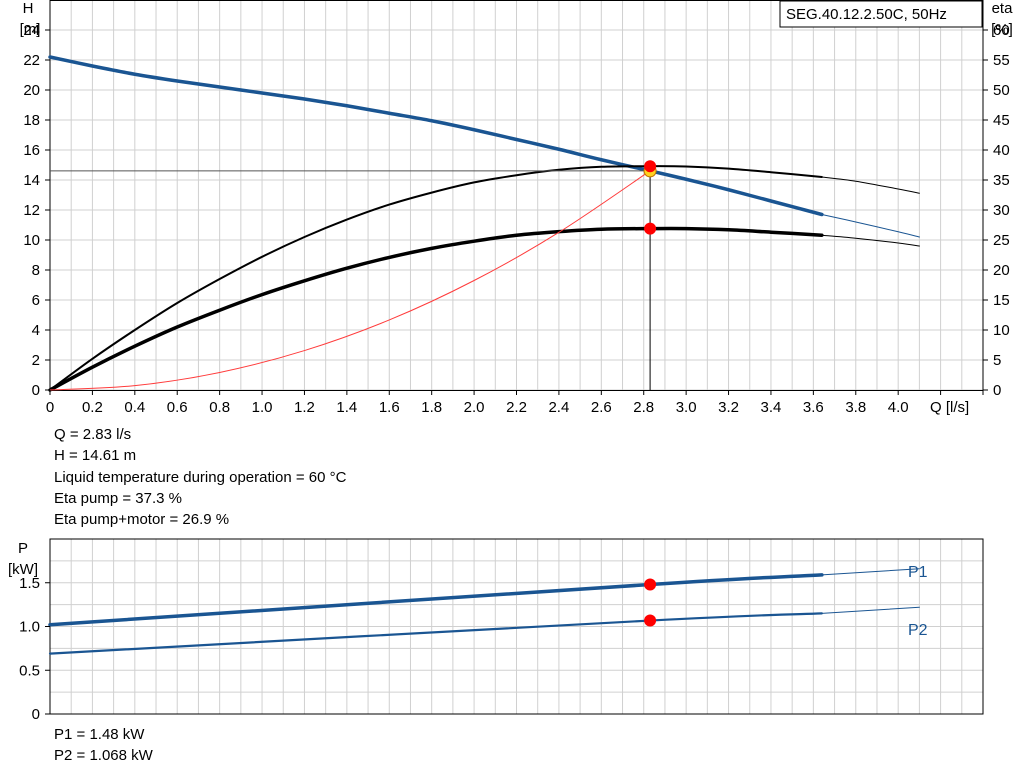 Image resolution: width=1024 pixels, height=781 pixels. I want to click on x-tick-label: 3.2, so click(728, 407).